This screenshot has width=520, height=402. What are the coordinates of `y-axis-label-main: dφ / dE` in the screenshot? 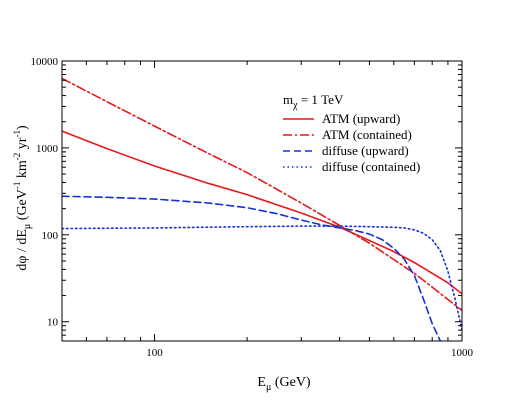 It's located at (22, 250).